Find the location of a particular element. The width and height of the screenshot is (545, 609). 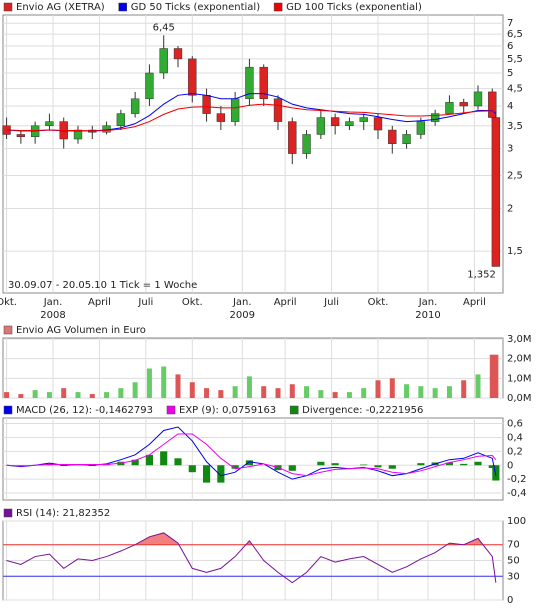

x-tick-label: Jan. is located at coordinates (428, 302).